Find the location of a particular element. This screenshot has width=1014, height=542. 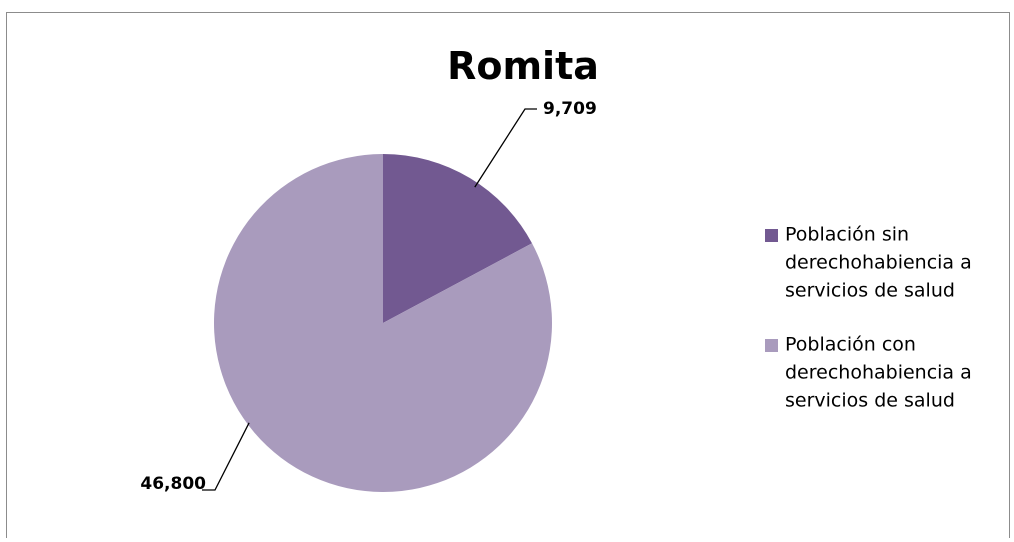

data-label-1: 9,709 is located at coordinates (570, 109).